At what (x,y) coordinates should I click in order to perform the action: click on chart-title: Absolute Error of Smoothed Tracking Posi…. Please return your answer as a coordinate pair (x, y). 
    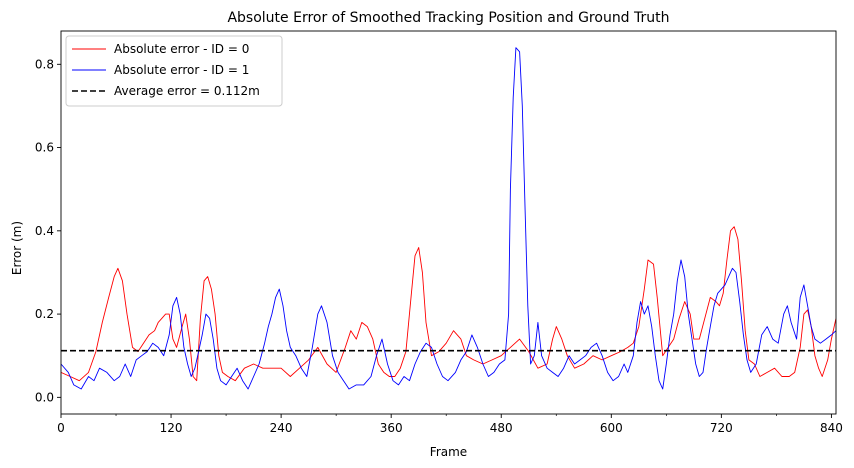
    Looking at the image, I should click on (448, 18).